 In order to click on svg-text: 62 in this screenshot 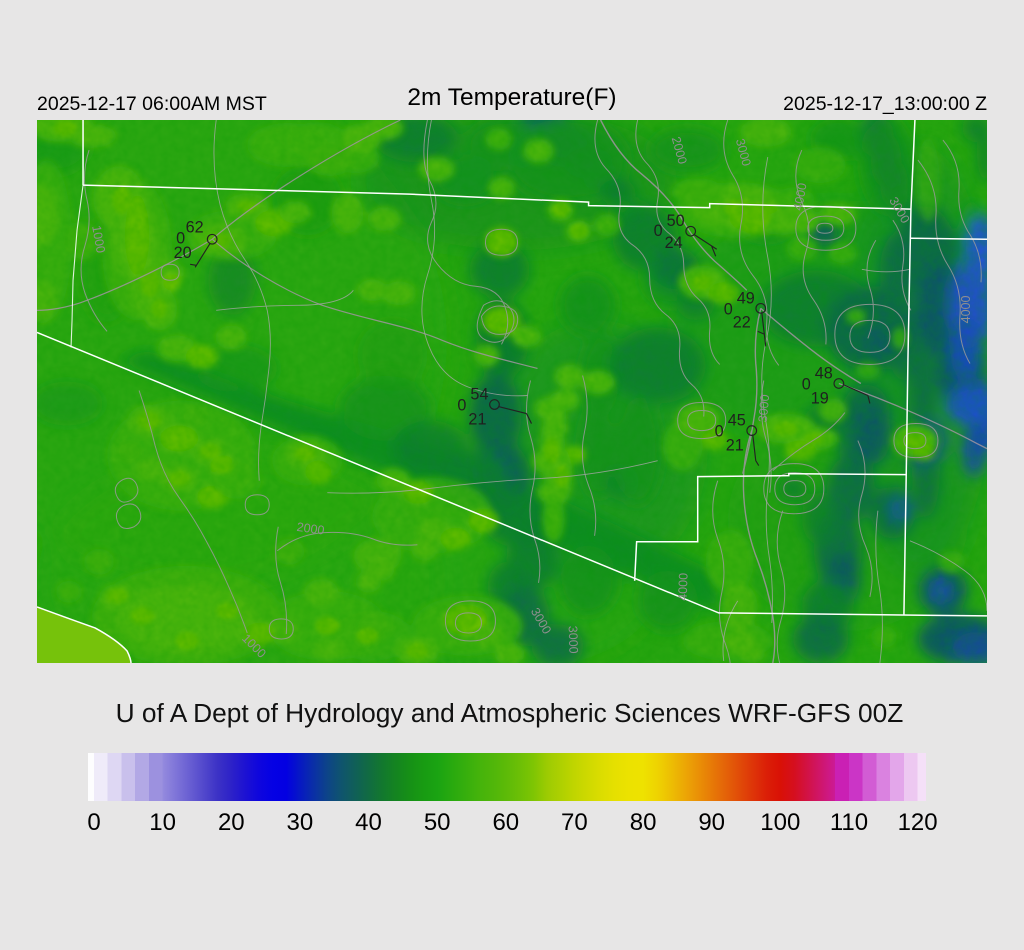, I will do `click(195, 228)`.